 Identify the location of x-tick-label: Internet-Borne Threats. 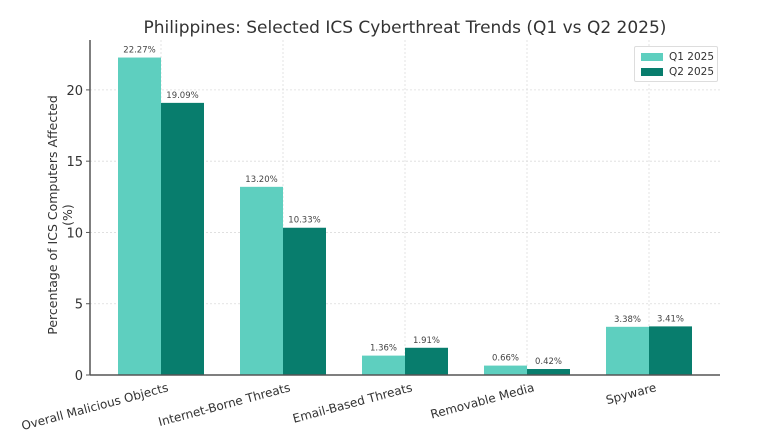
(224, 404).